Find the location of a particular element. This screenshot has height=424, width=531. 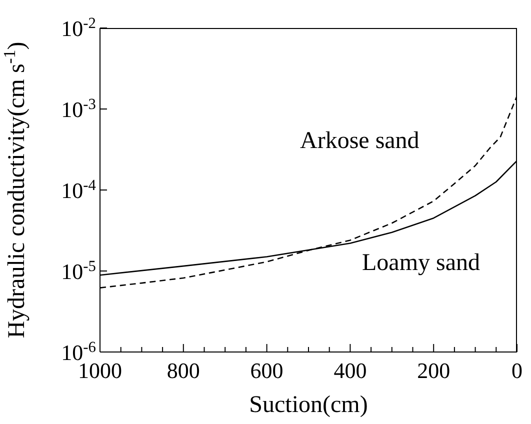

y-tick-label: 10$^{-5}$ is located at coordinates (78, 271).